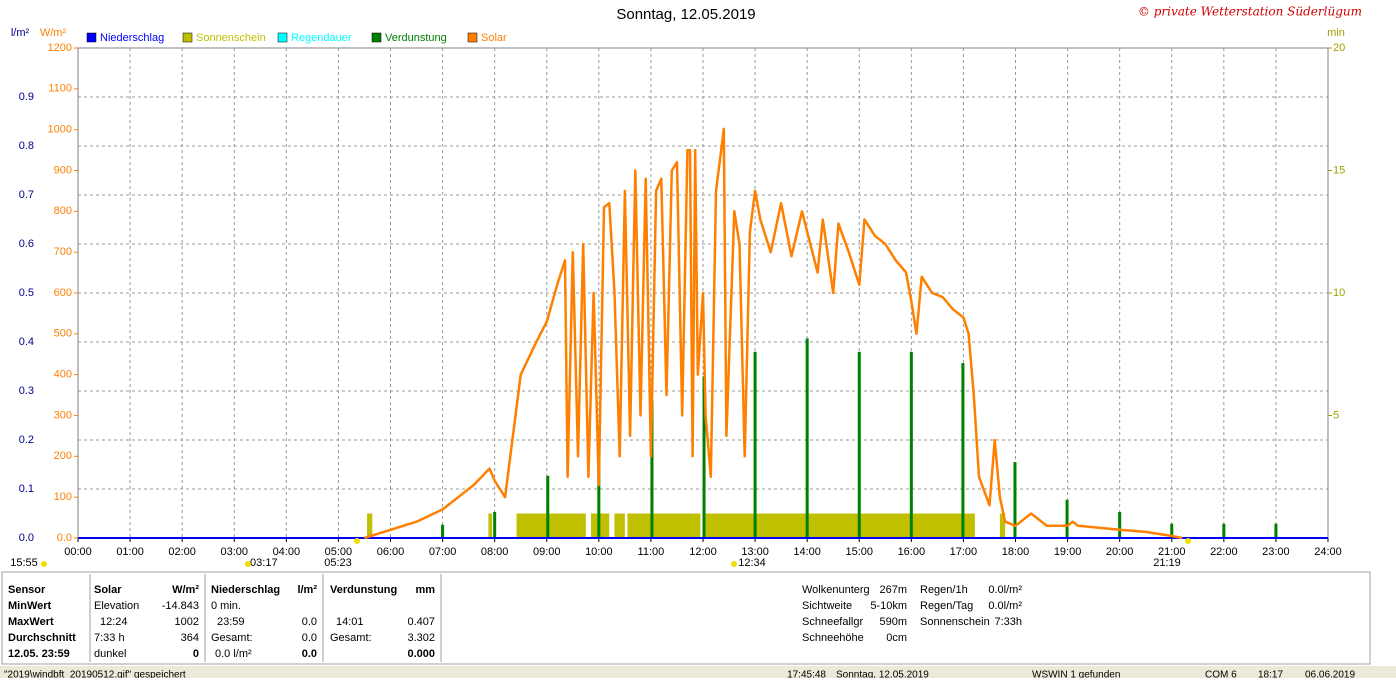 Image resolution: width=1396 pixels, height=683 pixels. What do you see at coordinates (836, 590) in the screenshot?
I see `extra-label: Wolkenunterg` at bounding box center [836, 590].